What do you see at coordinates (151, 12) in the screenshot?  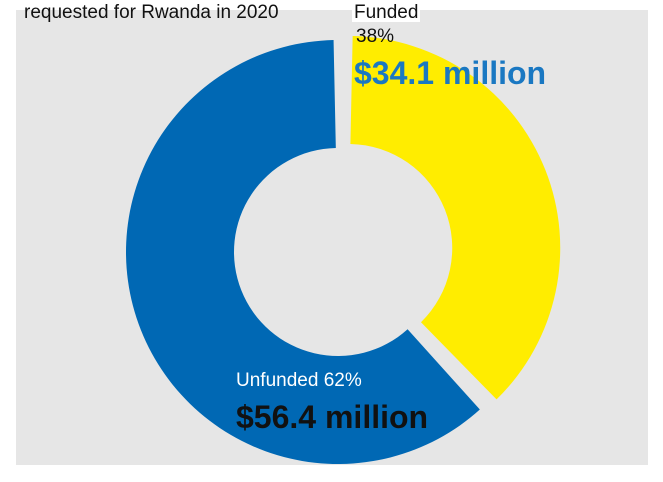 I see `chart-title: requested for Rwanda in 2020` at bounding box center [151, 12].